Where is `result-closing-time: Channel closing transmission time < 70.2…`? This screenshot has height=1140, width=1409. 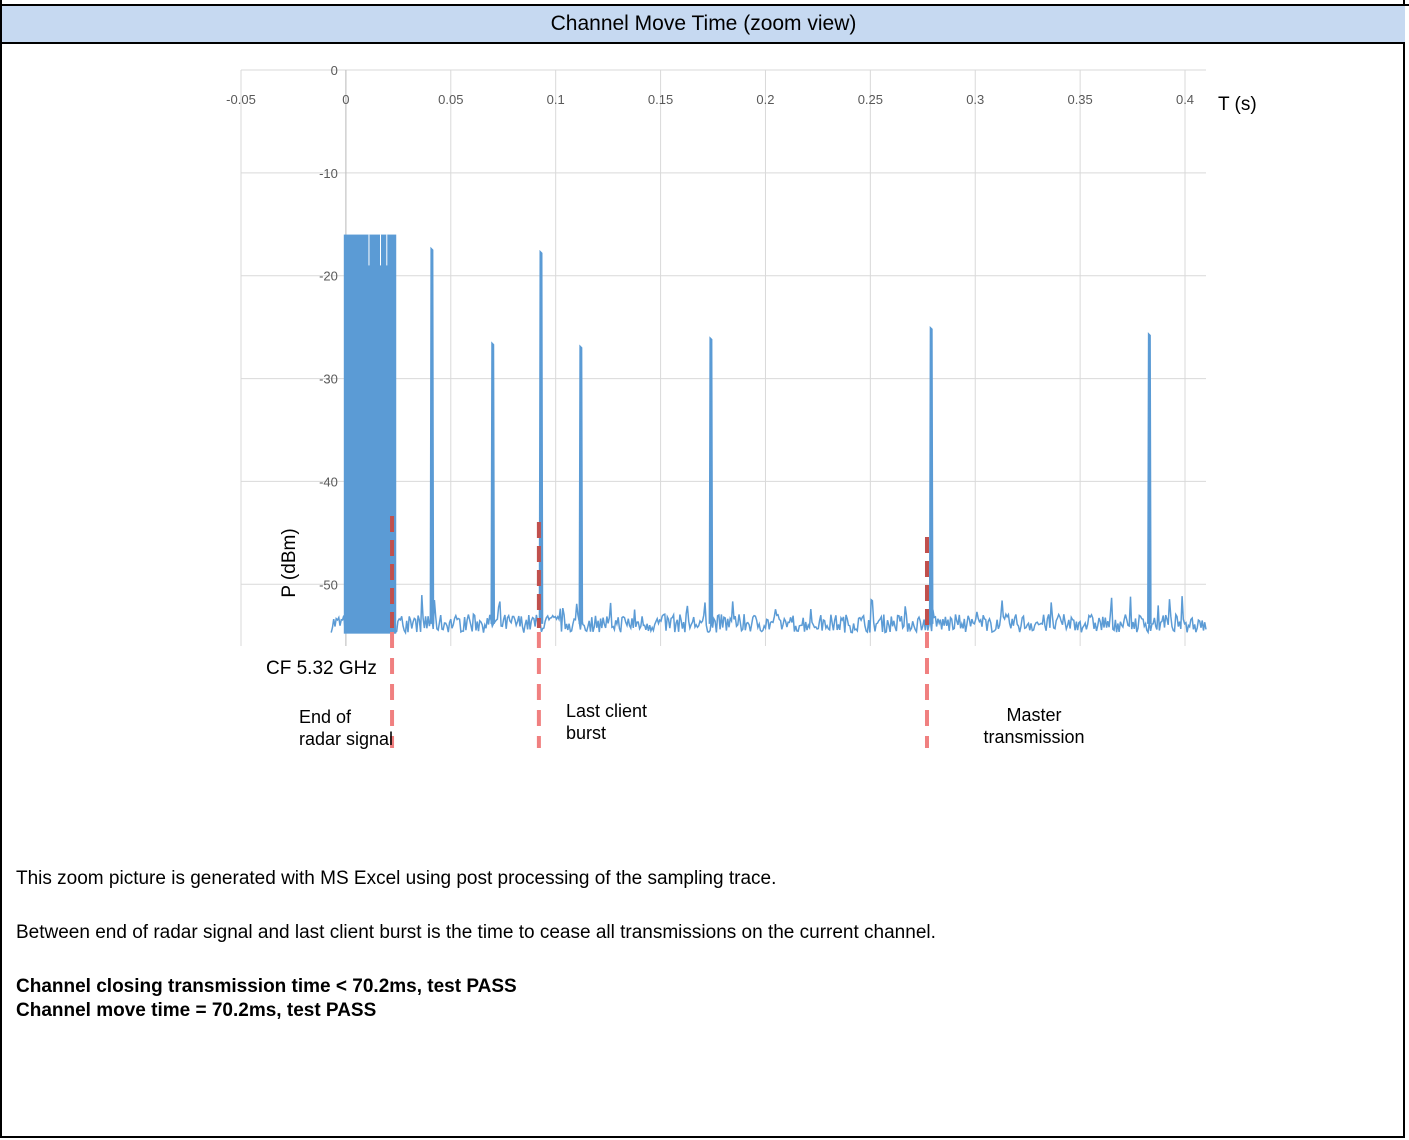 result-closing-time: Channel closing transmission time < 70.2… is located at coordinates (266, 986).